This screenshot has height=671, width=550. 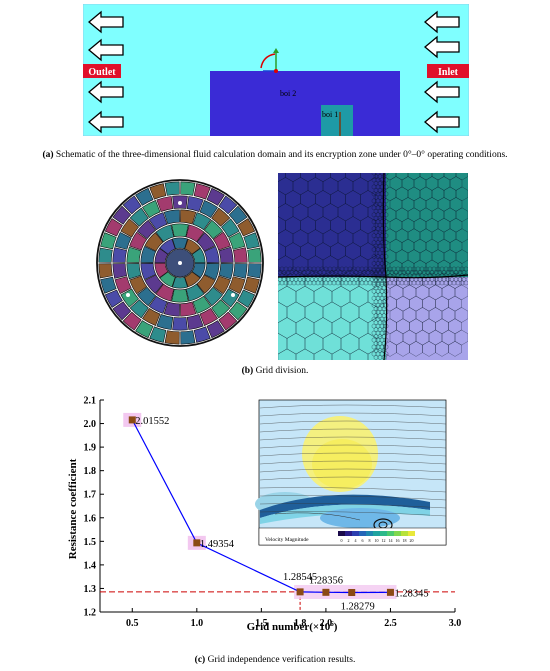 I want to click on caption-c-tag: (c), so click(x=200, y=660).